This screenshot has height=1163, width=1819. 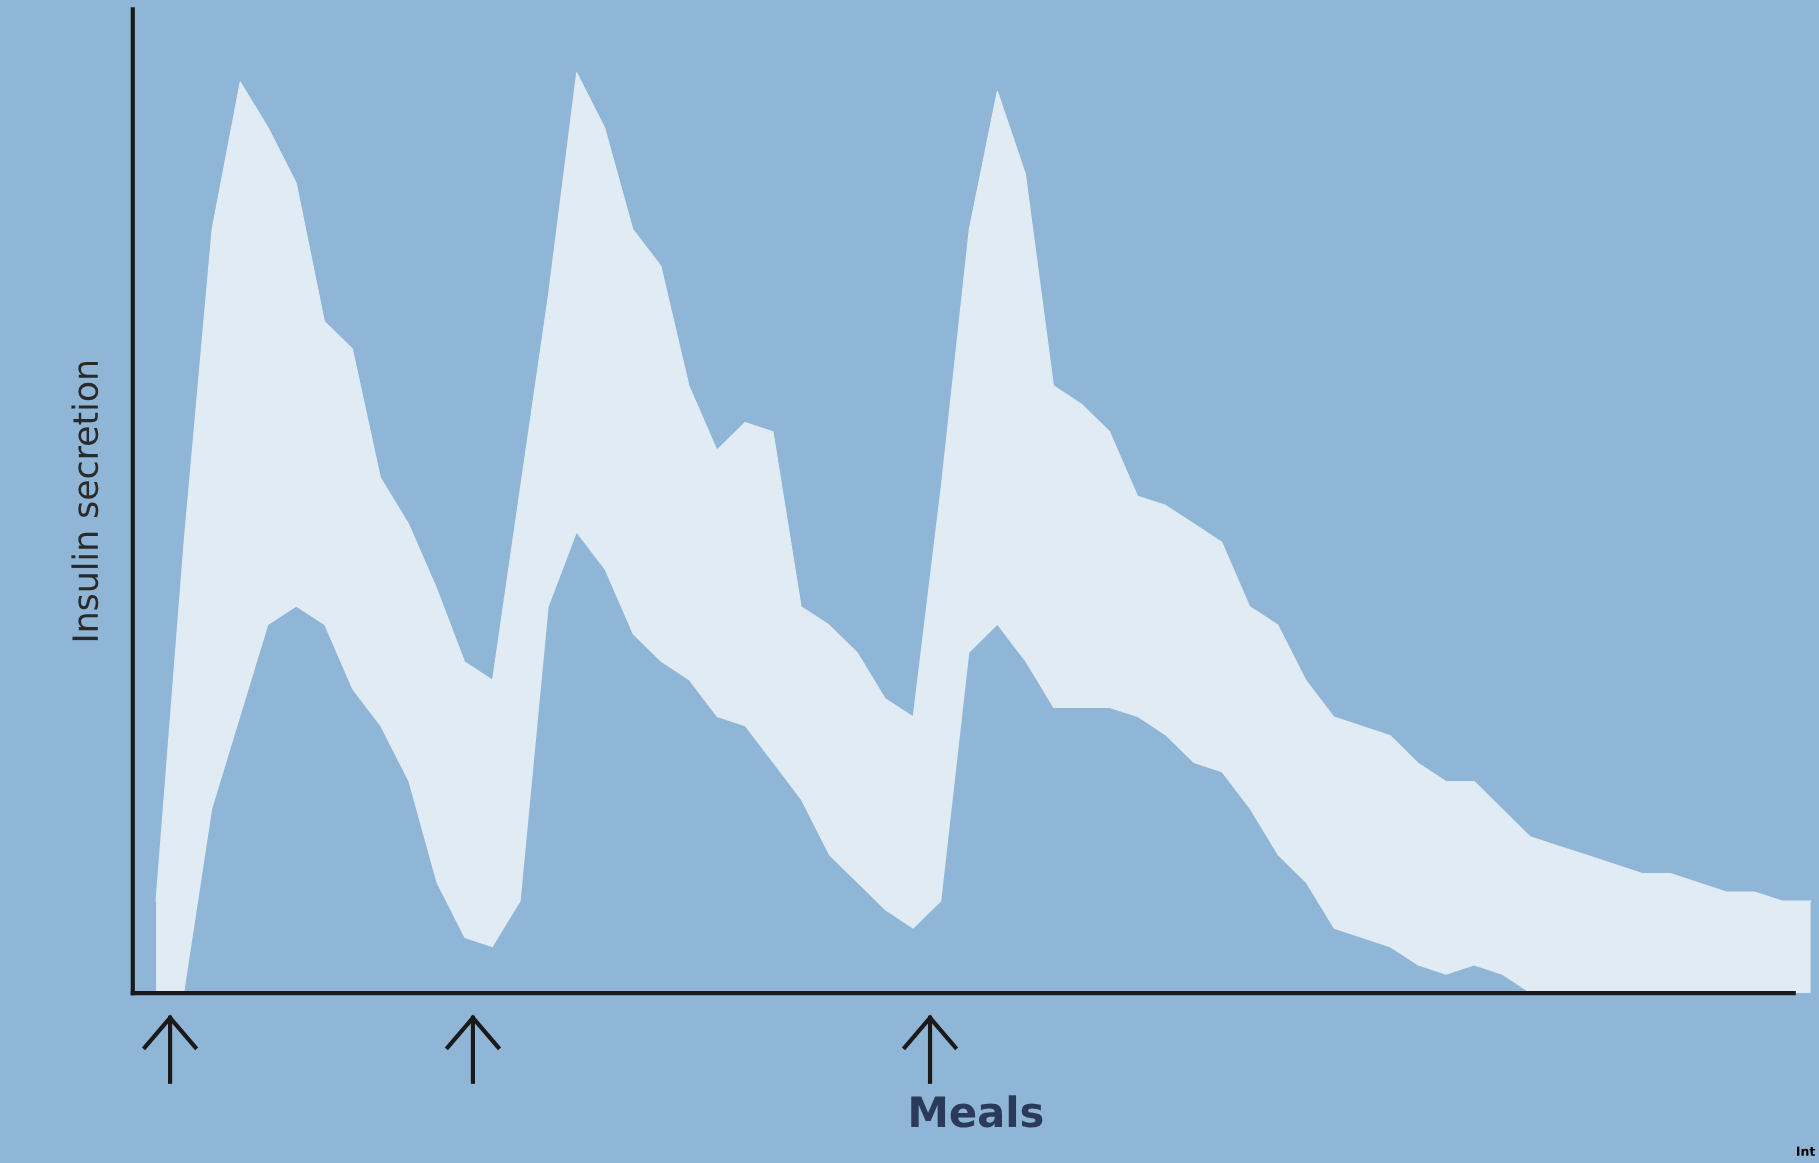 I want to click on x-axis-title: Meals, so click(x=977, y=1111).